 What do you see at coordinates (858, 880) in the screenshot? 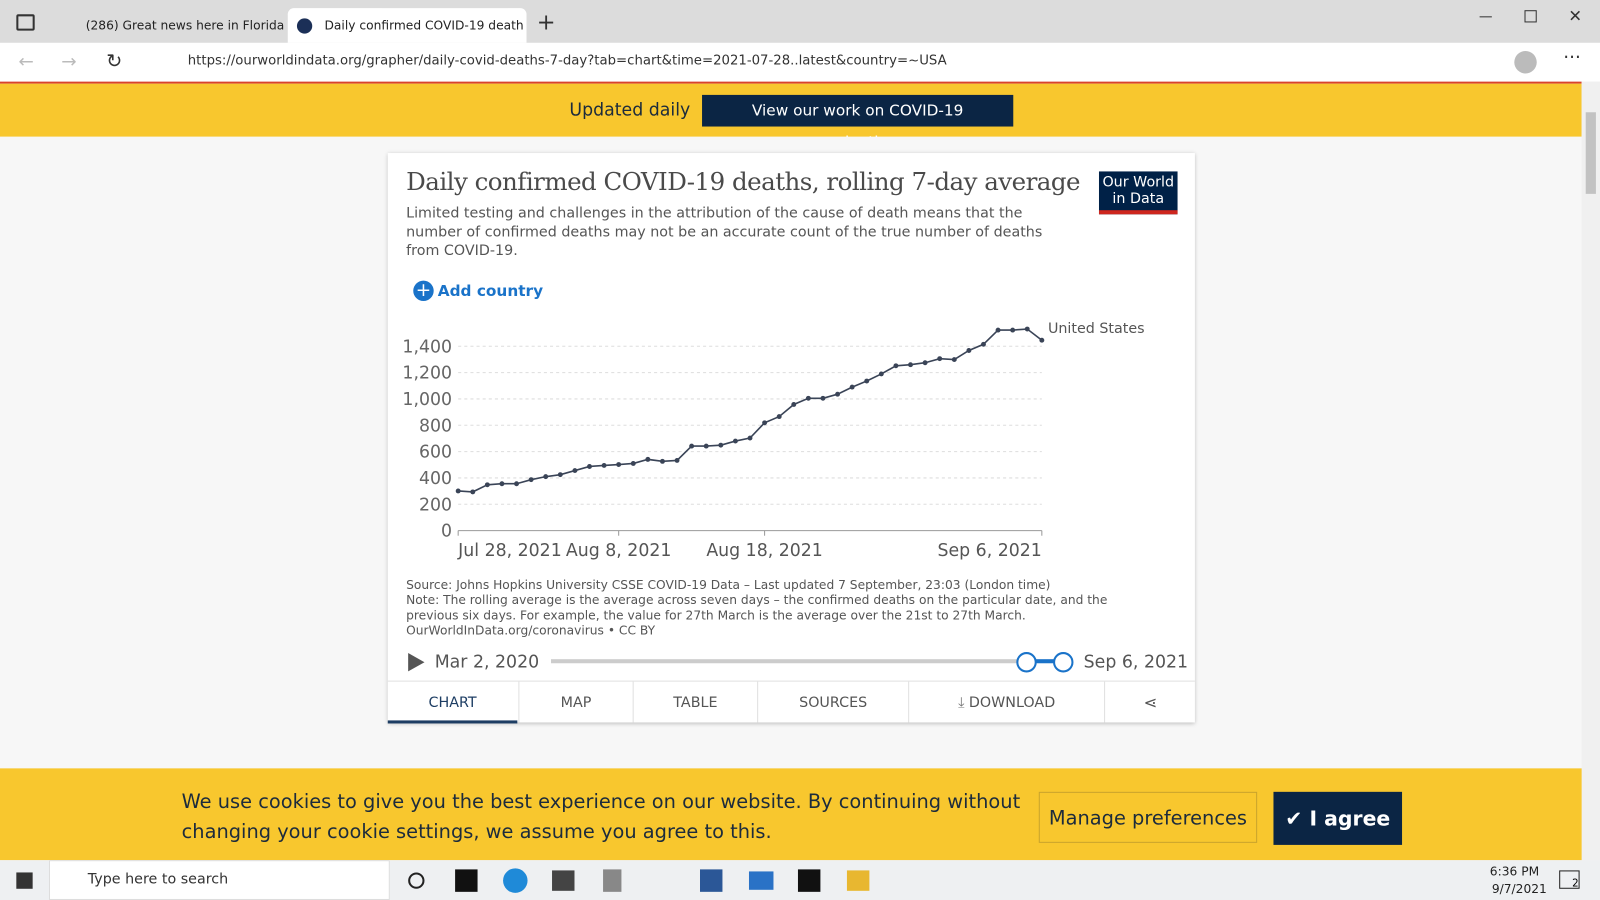
I see `explorer-icon` at bounding box center [858, 880].